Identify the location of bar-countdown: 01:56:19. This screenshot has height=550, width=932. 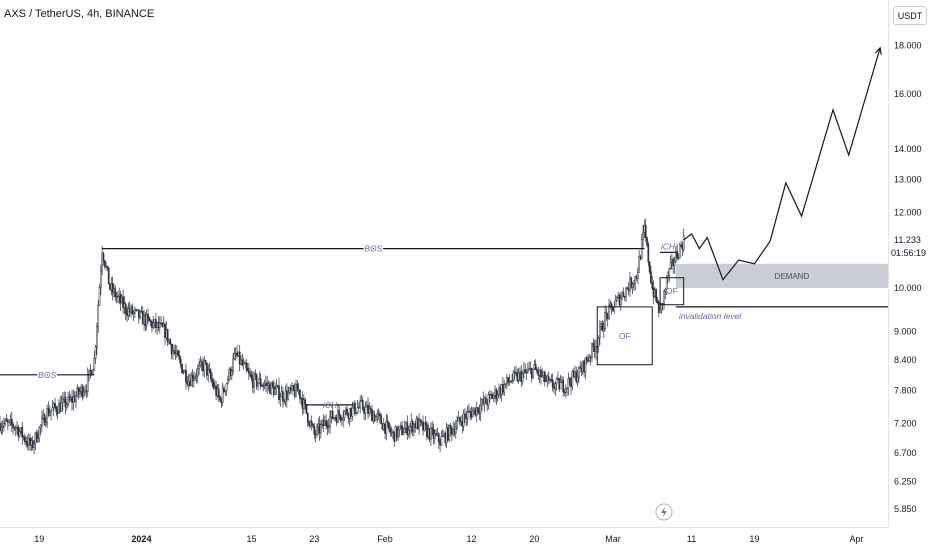
(908, 253).